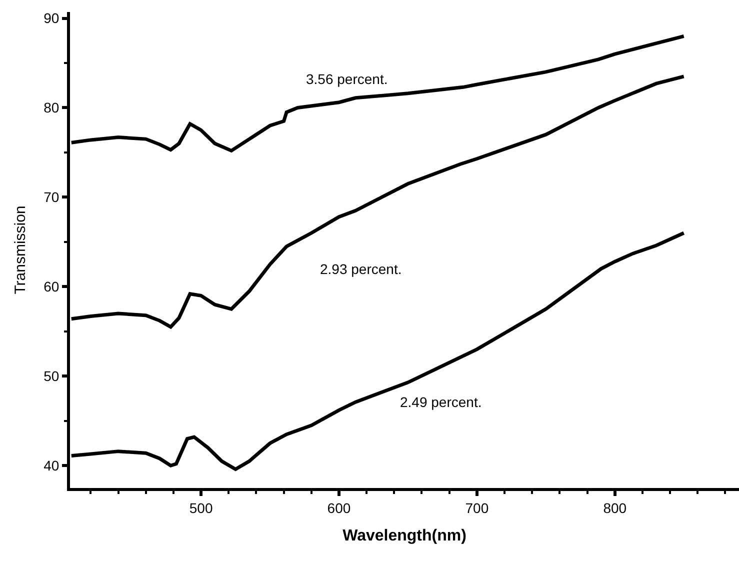  What do you see at coordinates (52, 286) in the screenshot?
I see `y-tick-label: 60` at bounding box center [52, 286].